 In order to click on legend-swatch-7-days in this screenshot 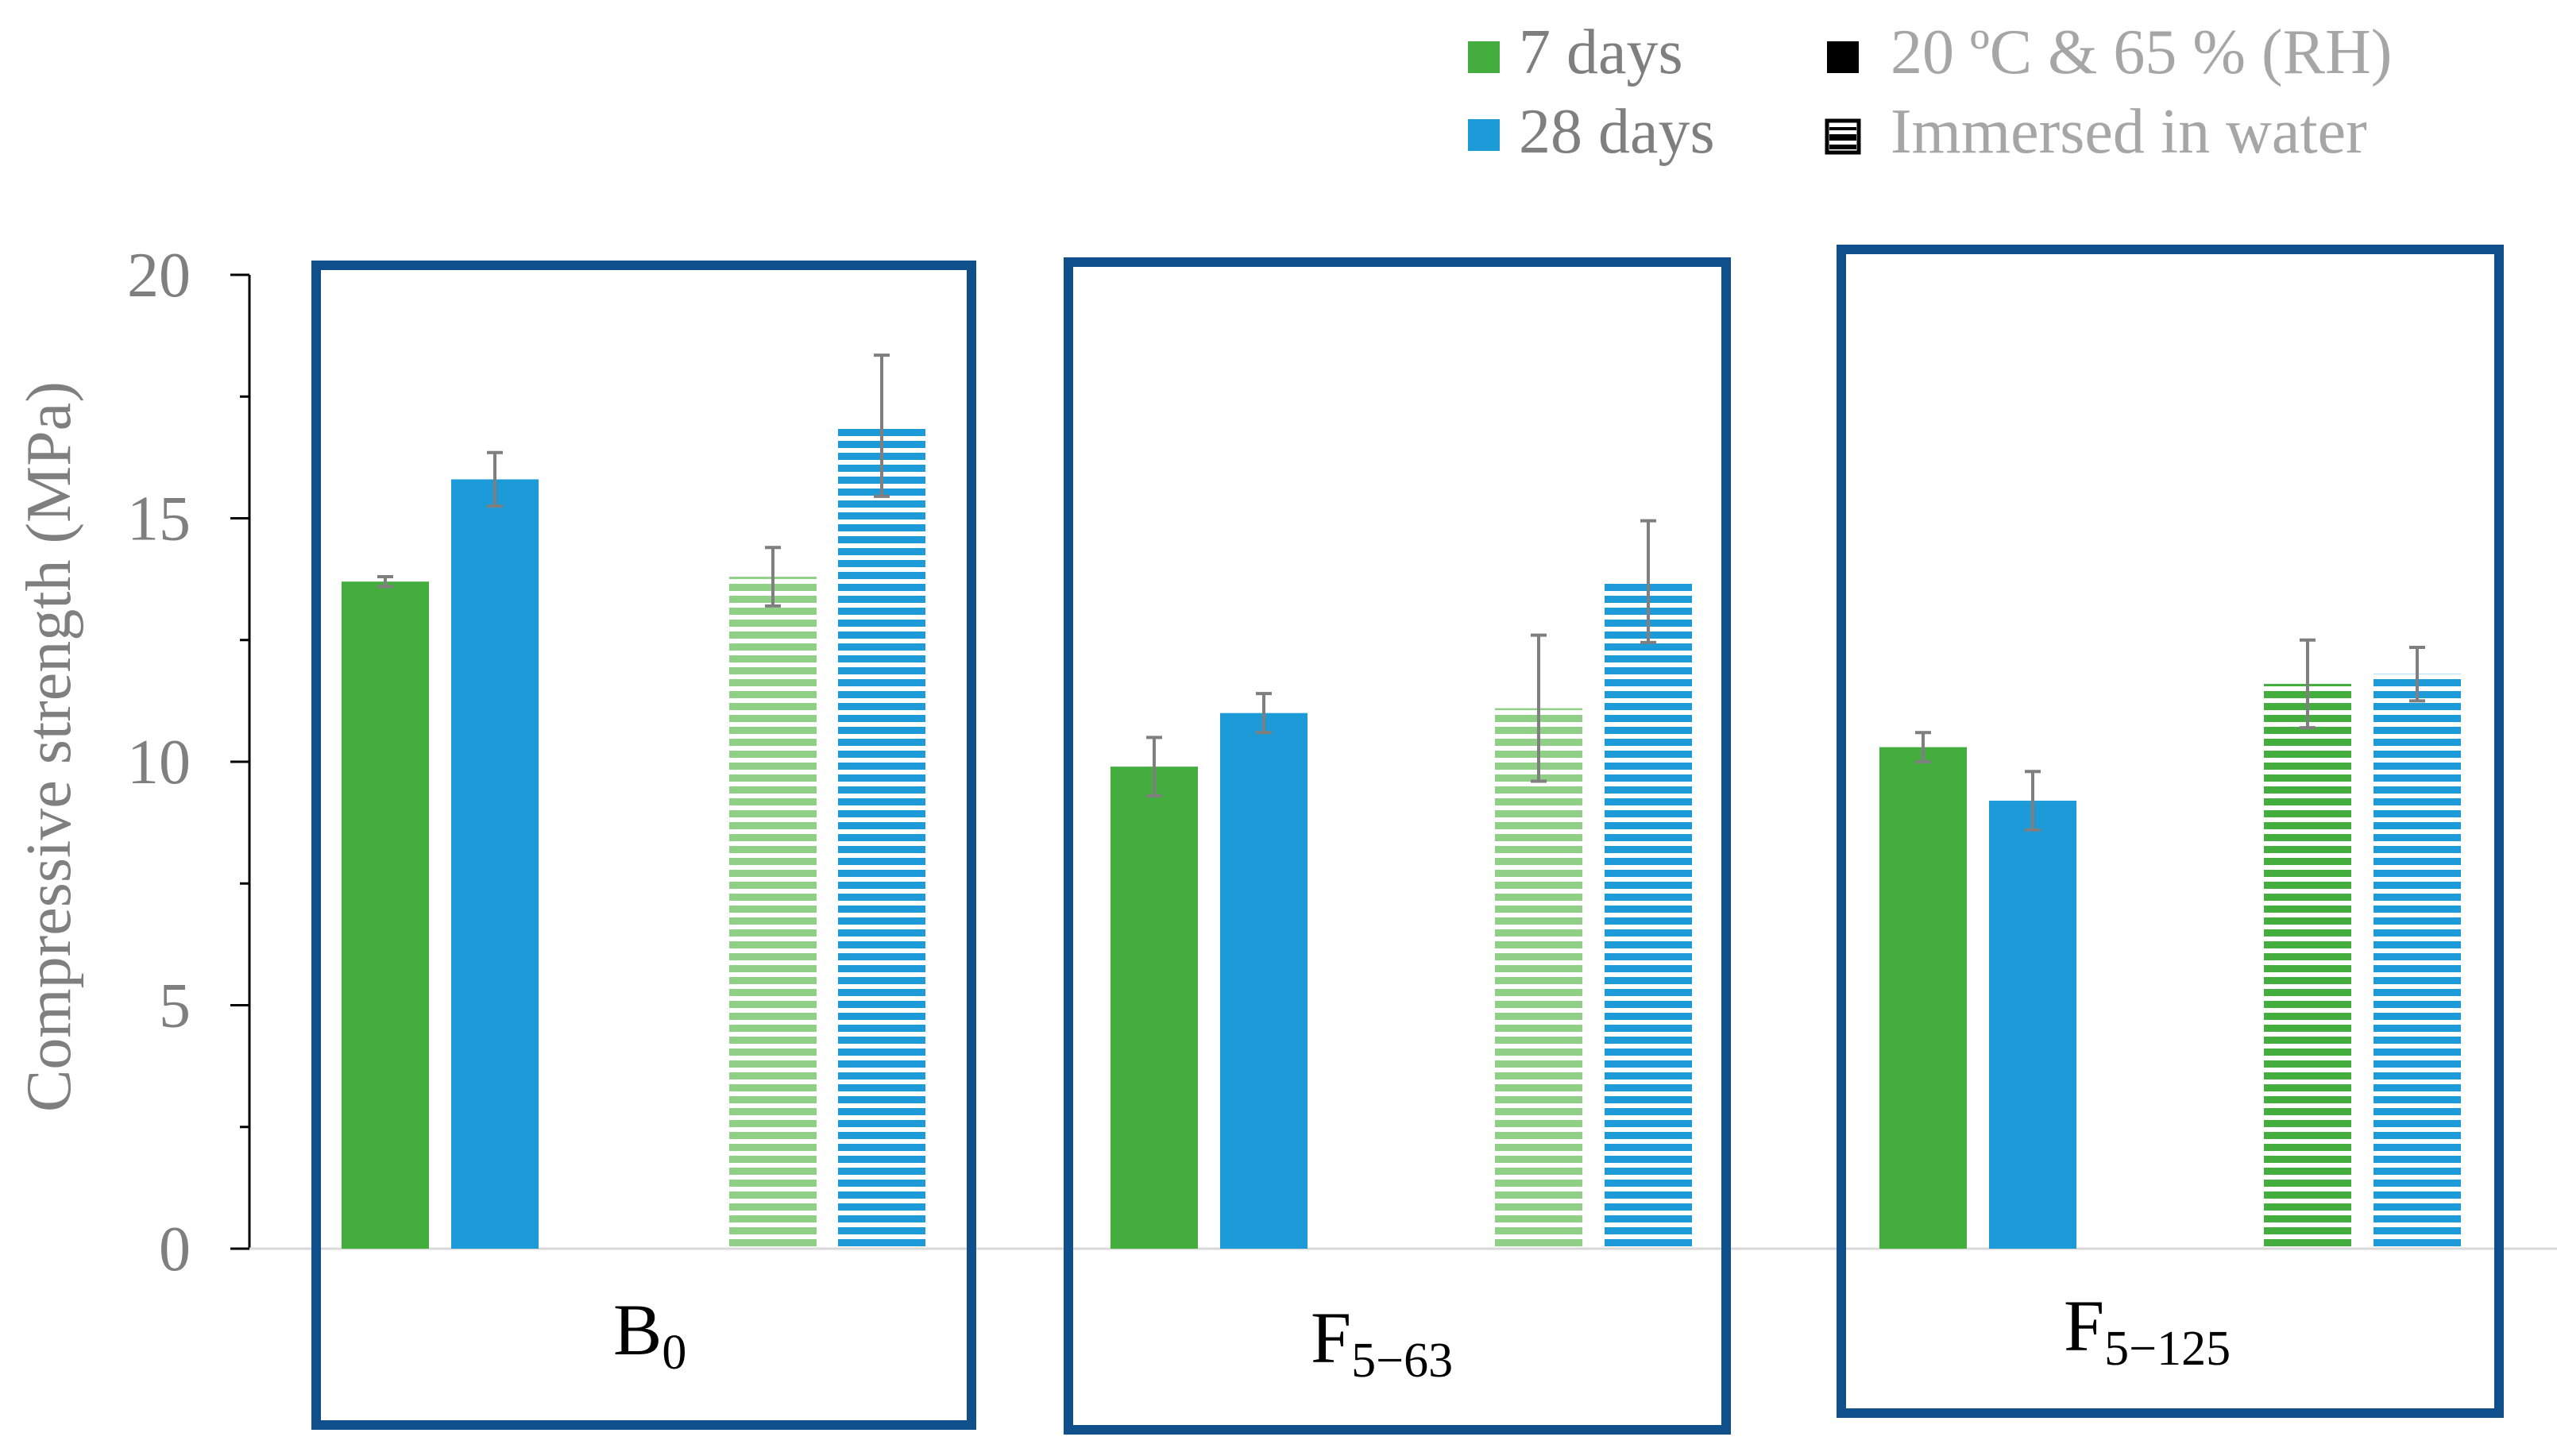, I will do `click(1484, 57)`.